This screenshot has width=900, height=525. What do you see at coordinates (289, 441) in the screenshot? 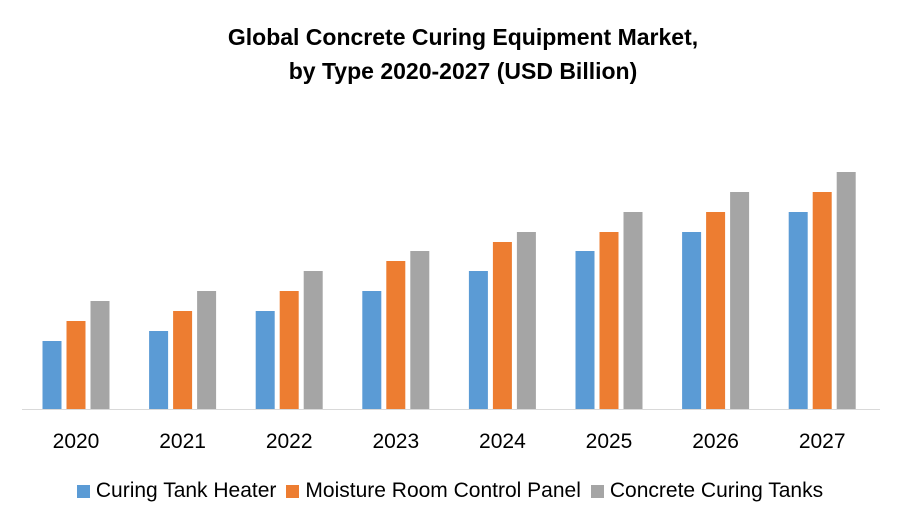
I see `x-tick-label: 2022` at bounding box center [289, 441].